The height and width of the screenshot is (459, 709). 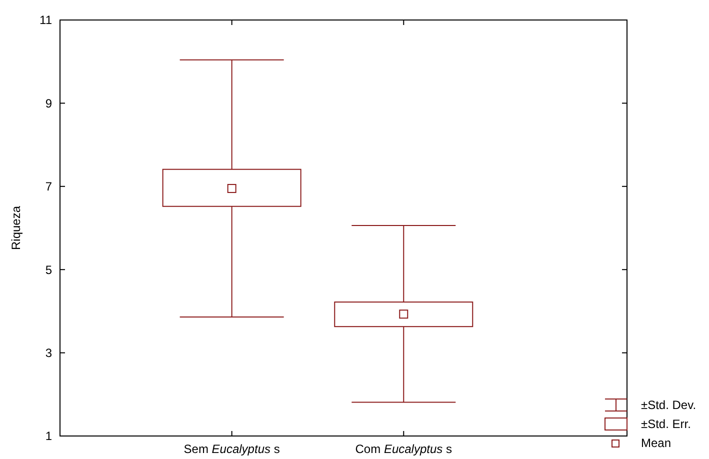 I want to click on text: Mean, so click(x=656, y=443).